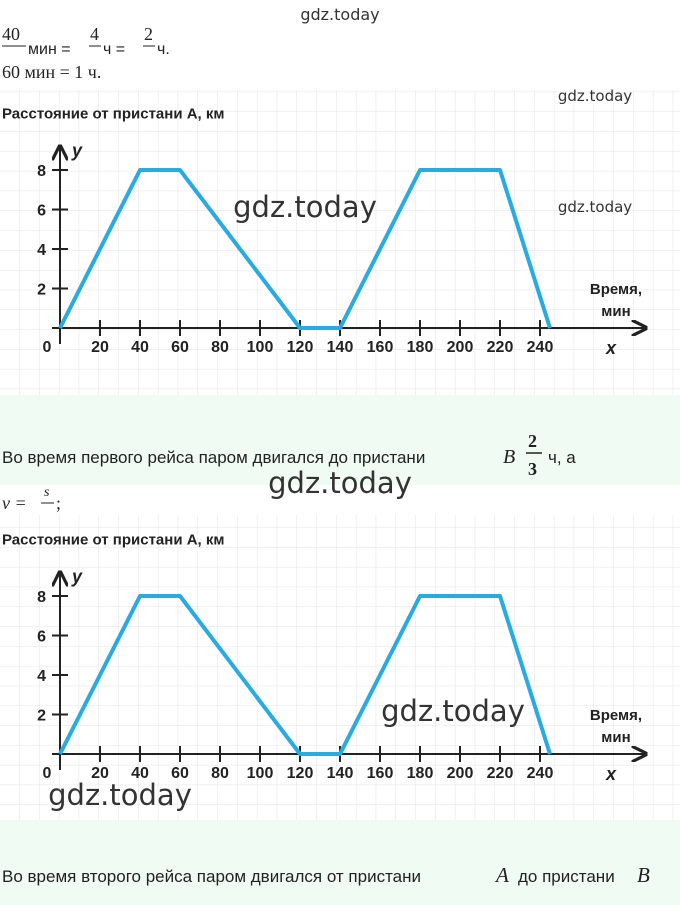  Describe the element at coordinates (566, 876) in the screenshot. I see `paragraph: до пристани` at that location.